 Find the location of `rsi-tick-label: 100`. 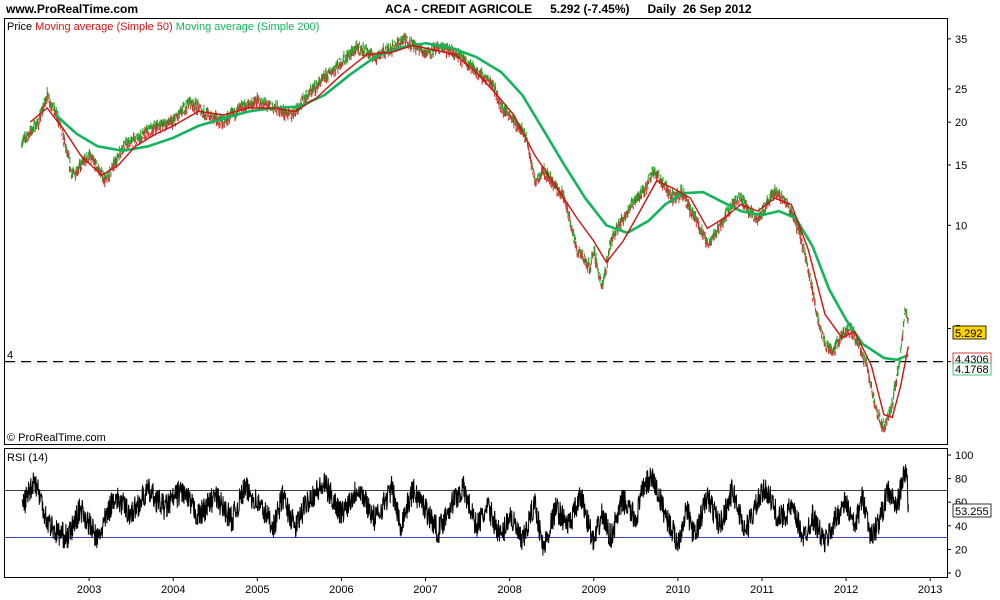

rsi-tick-label: 100 is located at coordinates (964, 456).